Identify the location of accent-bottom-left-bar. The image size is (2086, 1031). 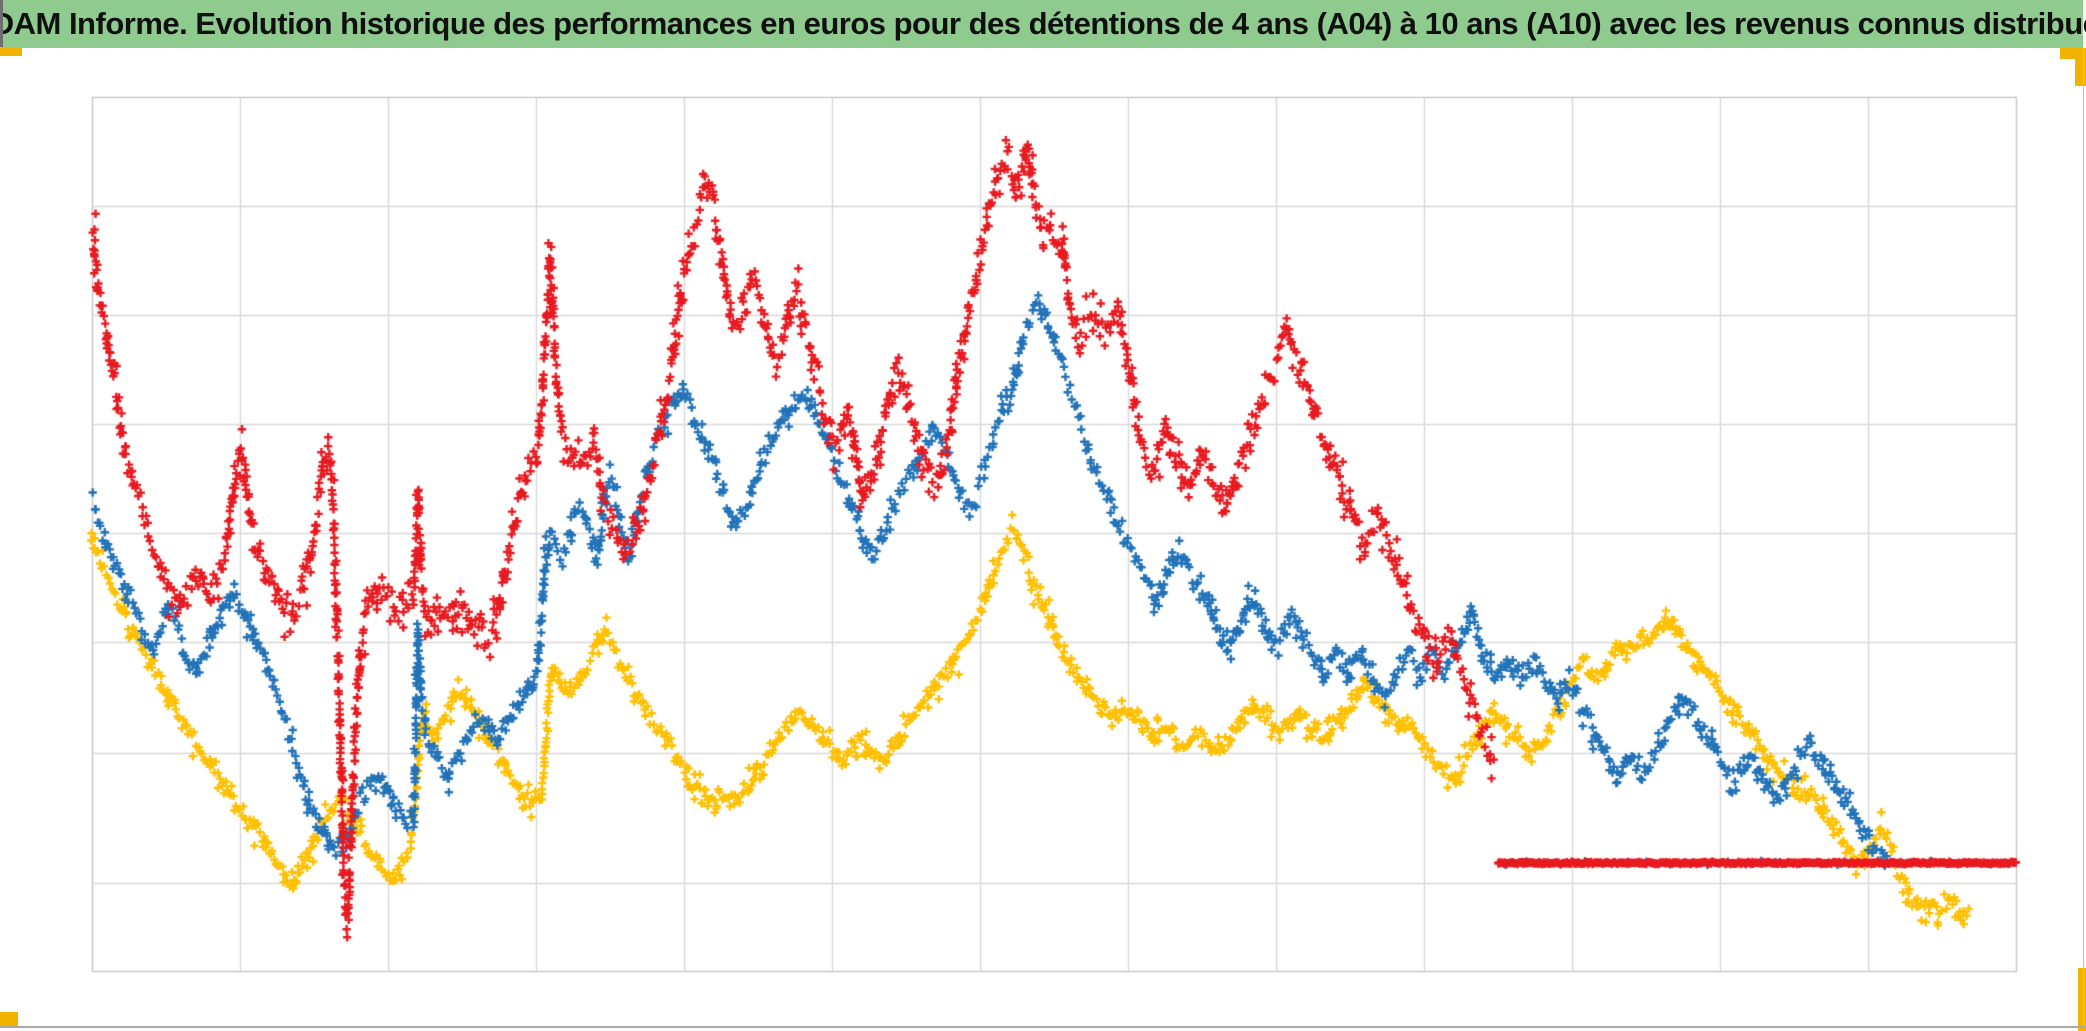
(9, 1019).